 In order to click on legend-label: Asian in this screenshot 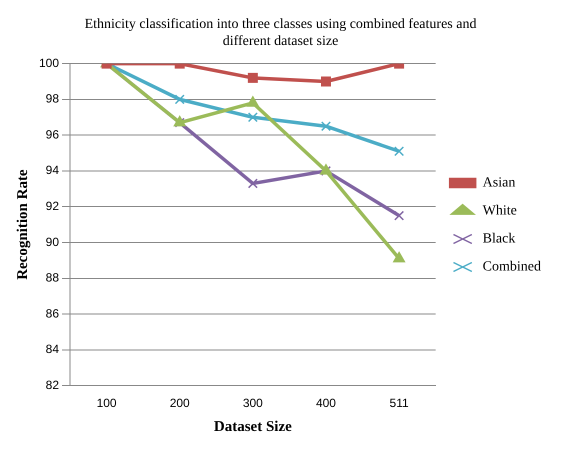, I will do `click(499, 183)`.